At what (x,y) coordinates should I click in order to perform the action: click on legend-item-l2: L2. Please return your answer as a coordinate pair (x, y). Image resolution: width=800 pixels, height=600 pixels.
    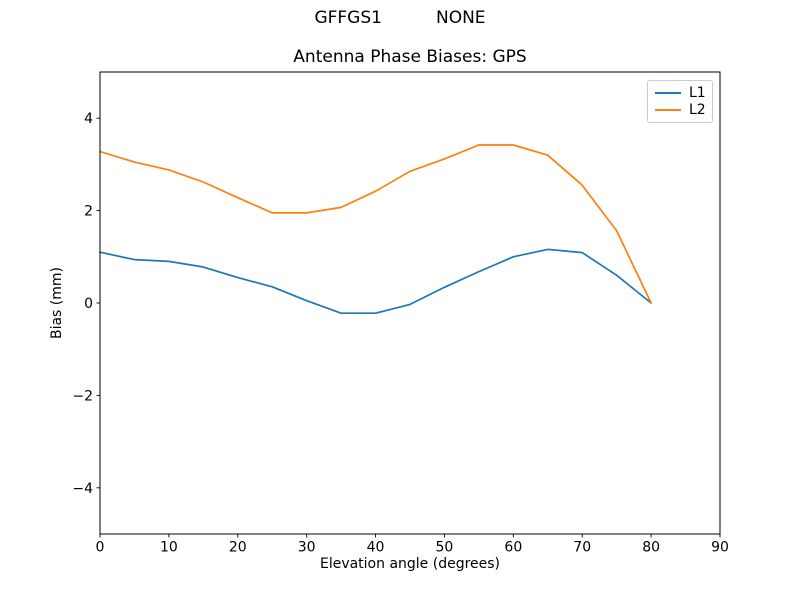
    Looking at the image, I should click on (680, 110).